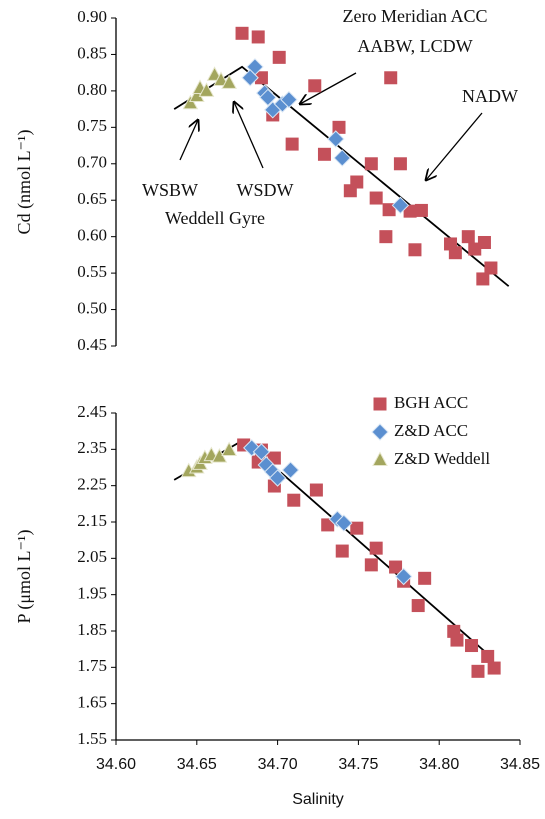 Image resolution: width=545 pixels, height=819 pixels. Describe the element at coordinates (92, 629) in the screenshot. I see `y-tick-label: 1.85` at that location.